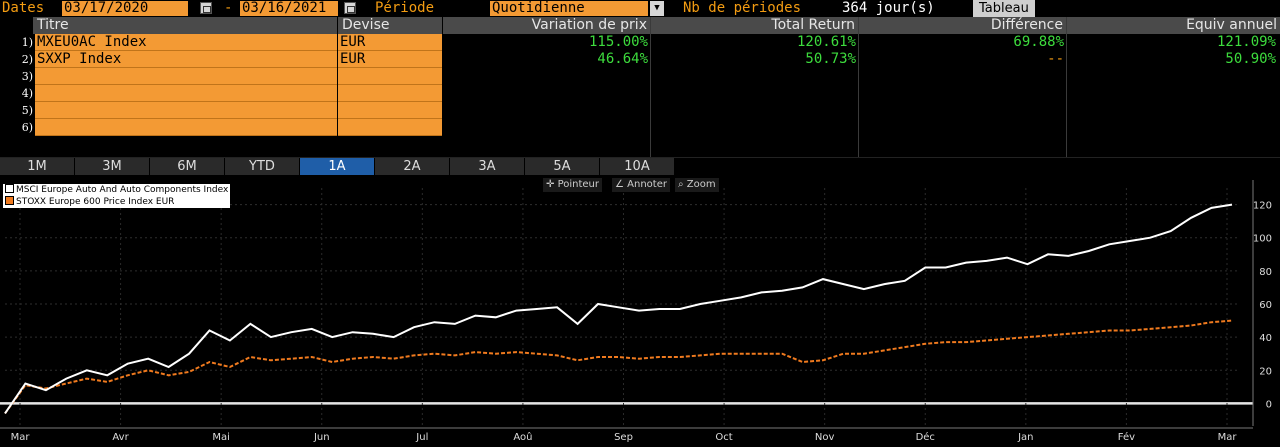 The width and height of the screenshot is (1280, 447). What do you see at coordinates (1262, 239) in the screenshot?
I see `y-tick-label: 100` at bounding box center [1262, 239].